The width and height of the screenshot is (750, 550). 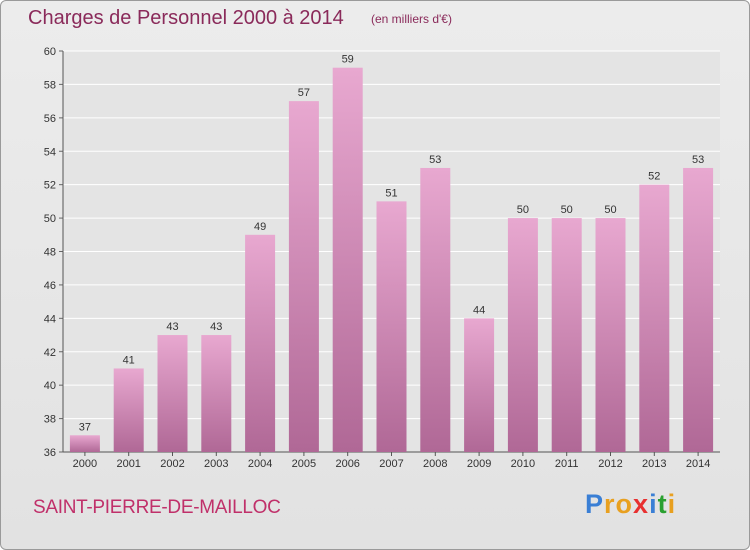 What do you see at coordinates (50, 219) in the screenshot?
I see `y-tick-label: 50` at bounding box center [50, 219].